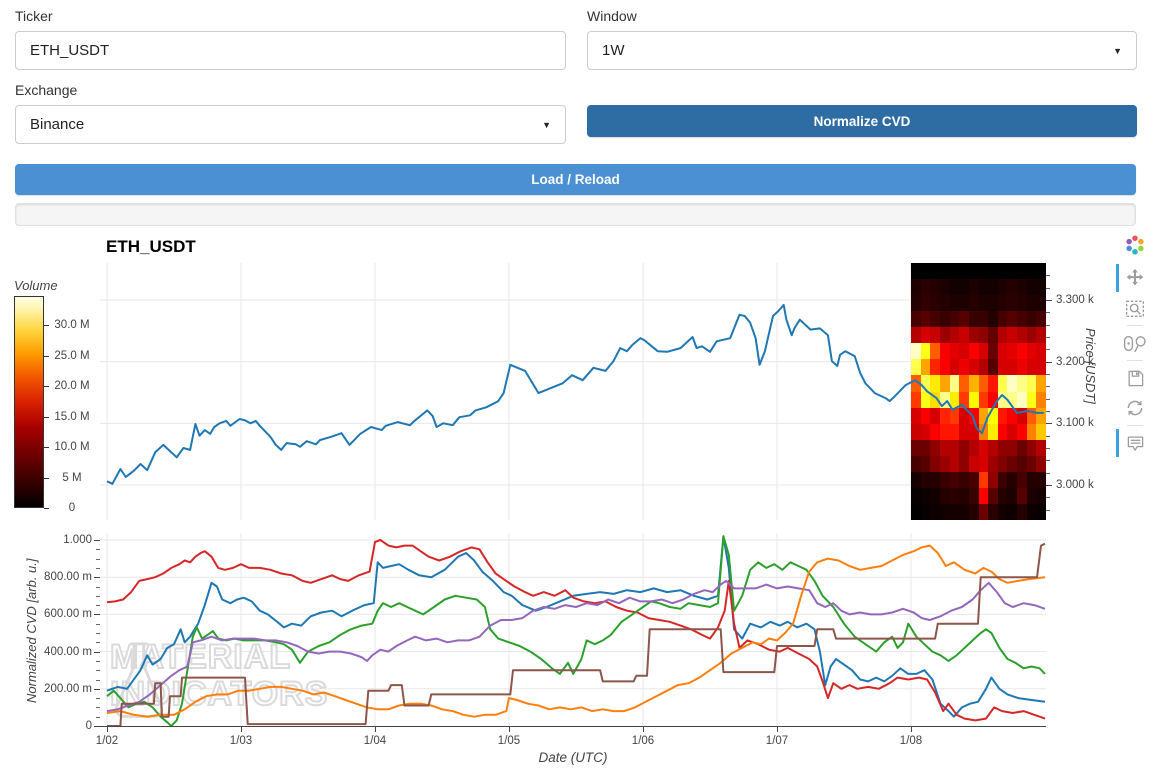 The width and height of the screenshot is (1153, 780). Describe the element at coordinates (509, 741) in the screenshot. I see `x-tick-label: 1/05` at that location.